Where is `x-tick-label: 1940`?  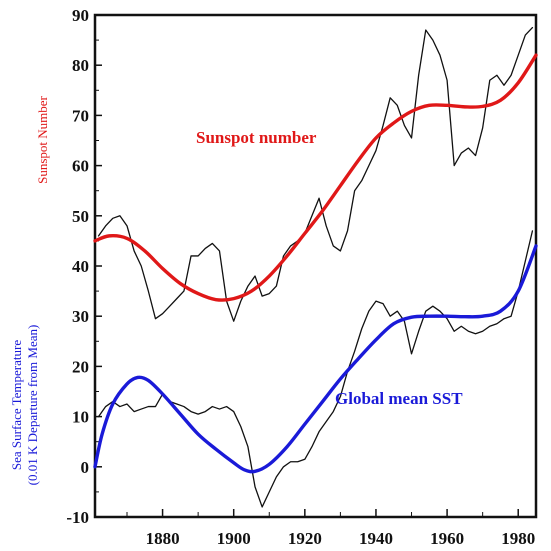
x-tick-label: 1940 is located at coordinates (376, 538).